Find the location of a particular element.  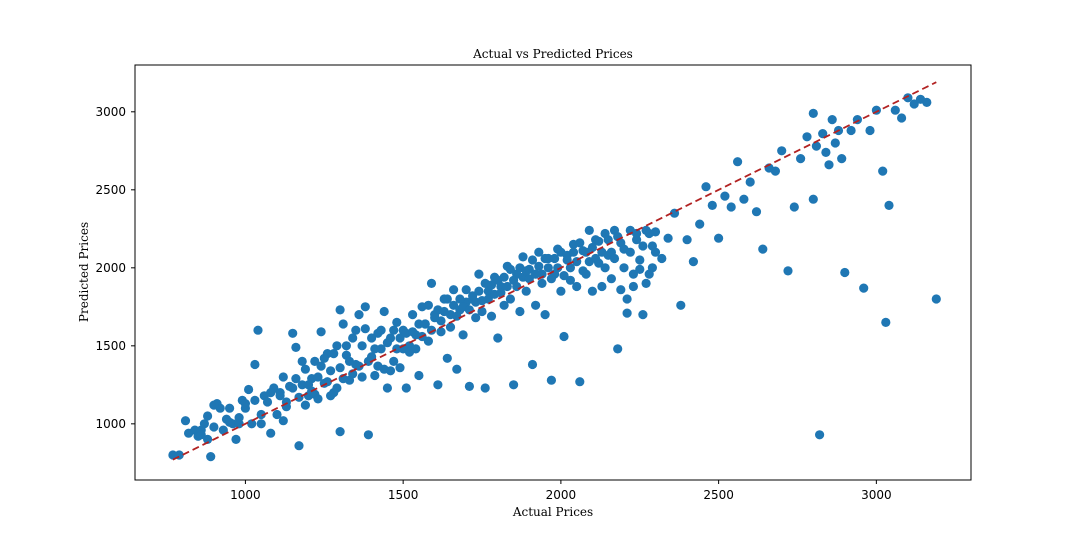

y-axis-label: Predicted Prices is located at coordinates (84, 272).